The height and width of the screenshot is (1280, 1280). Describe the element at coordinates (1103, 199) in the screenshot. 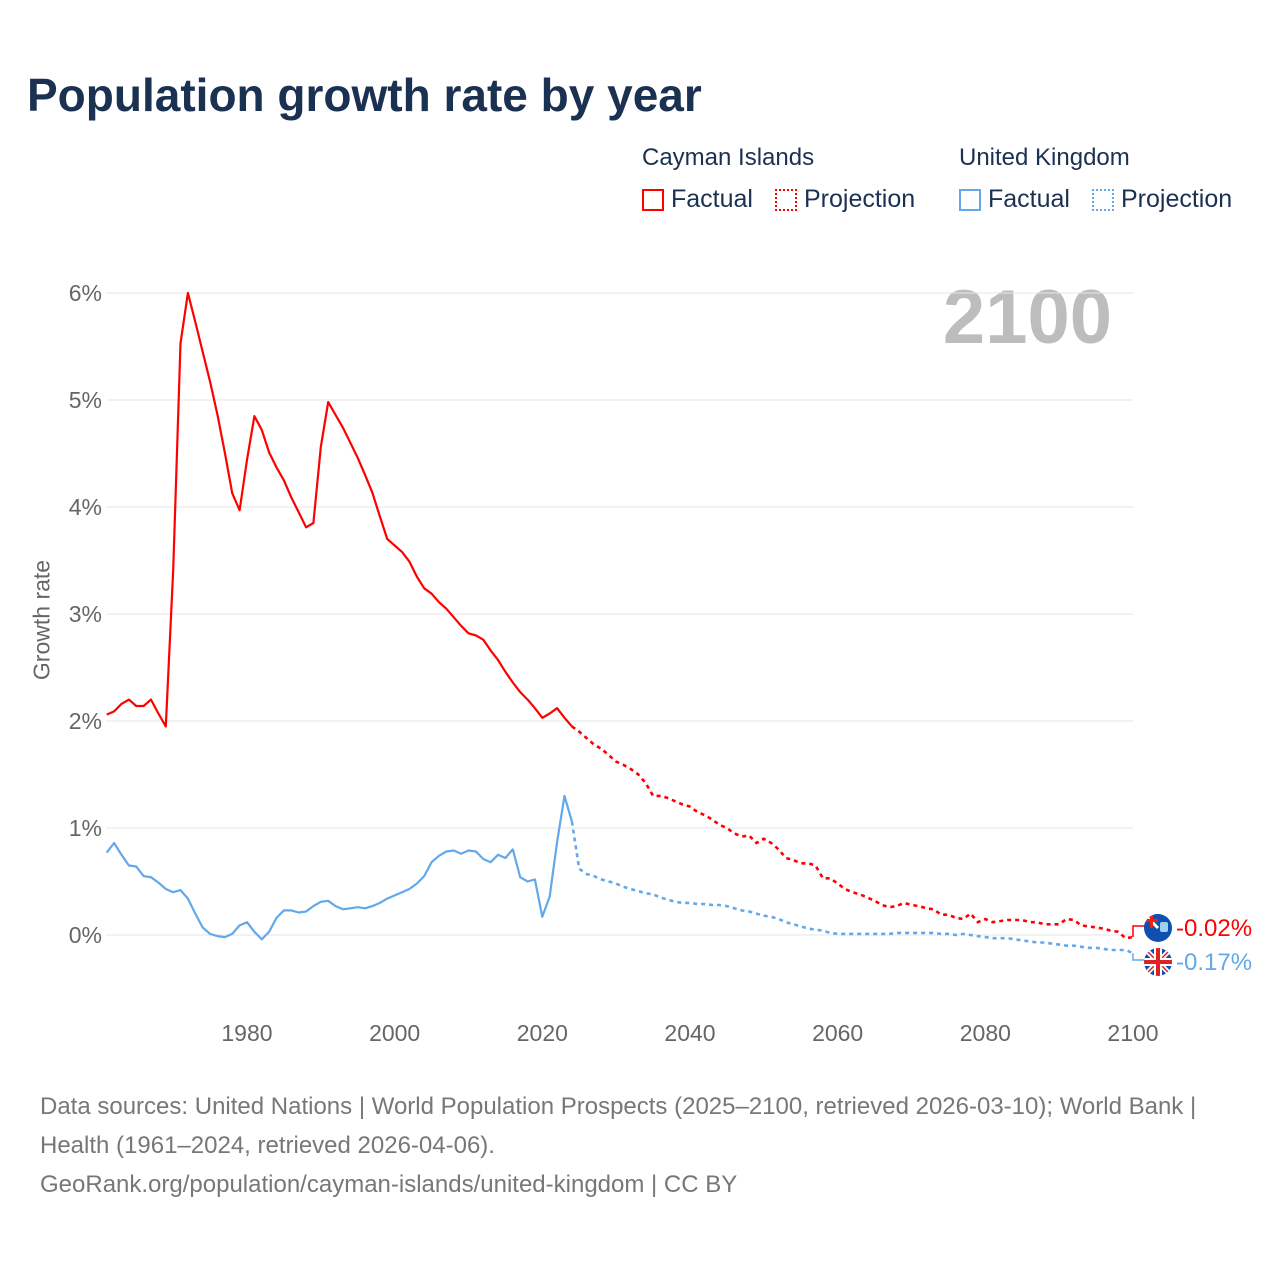

I see `legend-swatch-dotted-blue` at that location.